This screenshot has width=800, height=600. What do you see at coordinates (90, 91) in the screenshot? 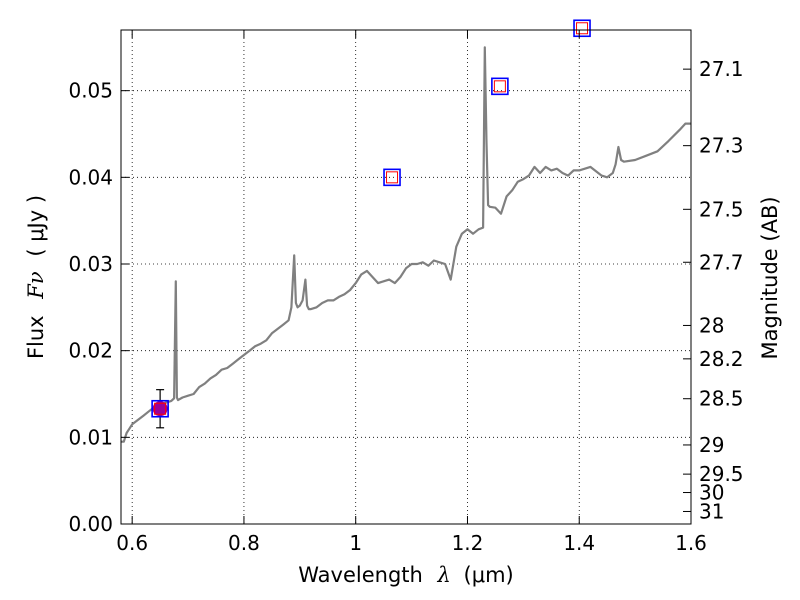
I see `y-tick-label: 0.05` at bounding box center [90, 91].